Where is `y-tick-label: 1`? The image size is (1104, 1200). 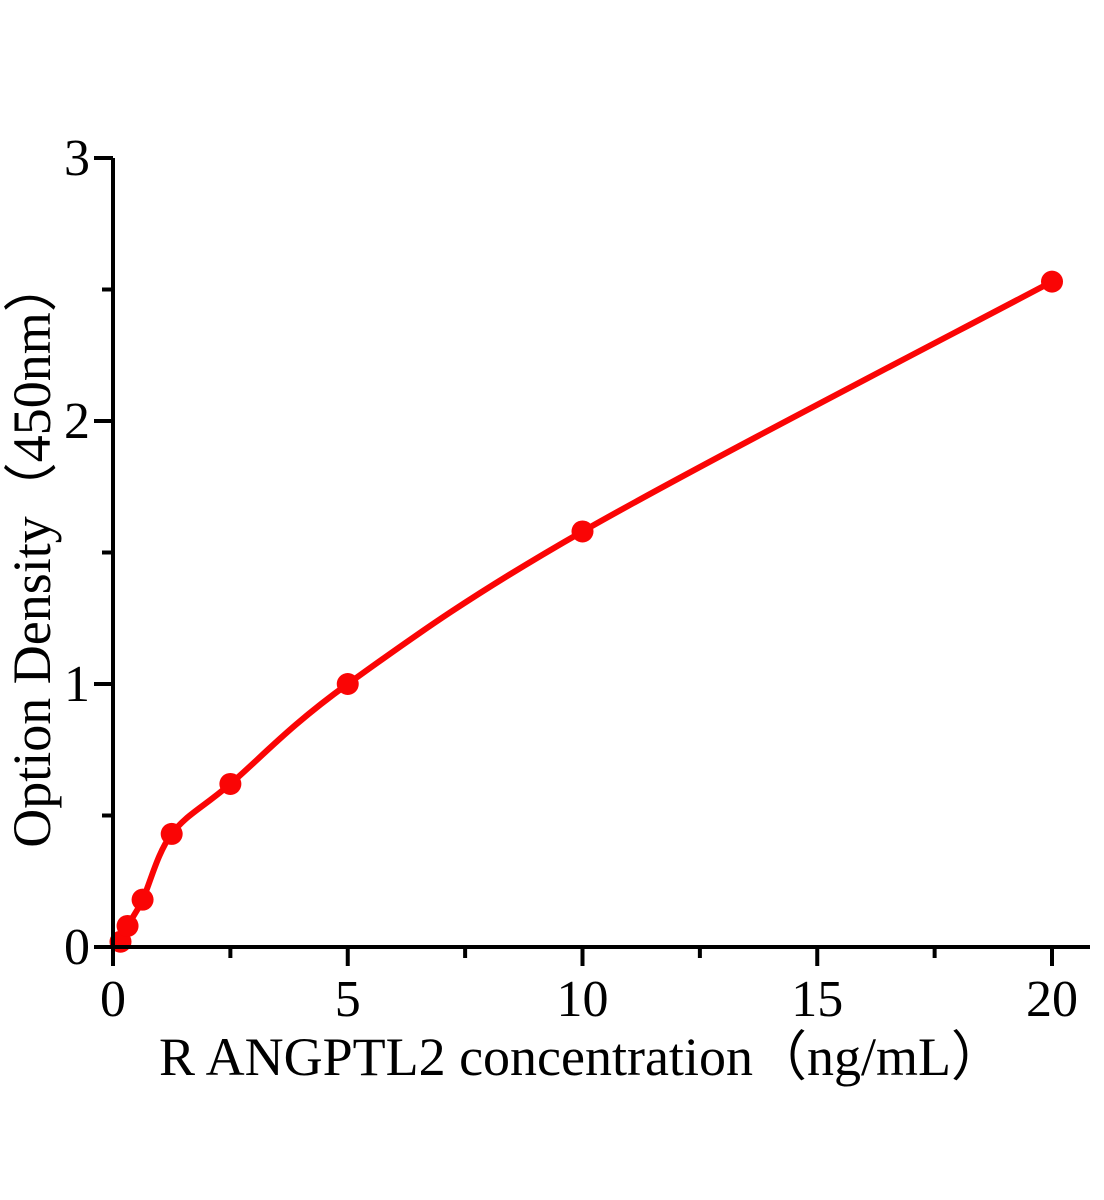 y-tick-label: 1 is located at coordinates (77, 684).